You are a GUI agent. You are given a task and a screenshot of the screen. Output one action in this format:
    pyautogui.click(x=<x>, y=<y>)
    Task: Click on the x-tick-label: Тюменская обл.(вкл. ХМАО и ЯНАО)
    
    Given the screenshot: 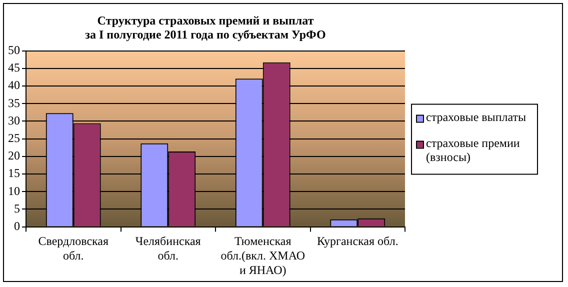 What is the action you would take?
    pyautogui.click(x=263, y=255)
    